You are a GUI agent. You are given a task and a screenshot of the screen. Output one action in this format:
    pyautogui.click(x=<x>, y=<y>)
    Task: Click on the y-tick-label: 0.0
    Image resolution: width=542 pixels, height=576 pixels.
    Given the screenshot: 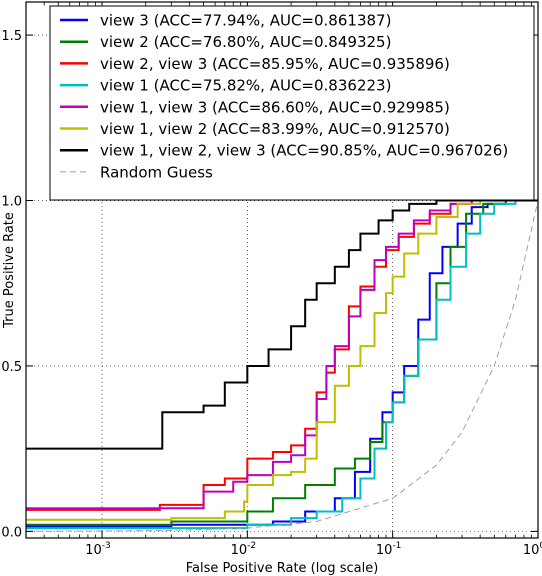 What is the action you would take?
    pyautogui.click(x=11, y=532)
    